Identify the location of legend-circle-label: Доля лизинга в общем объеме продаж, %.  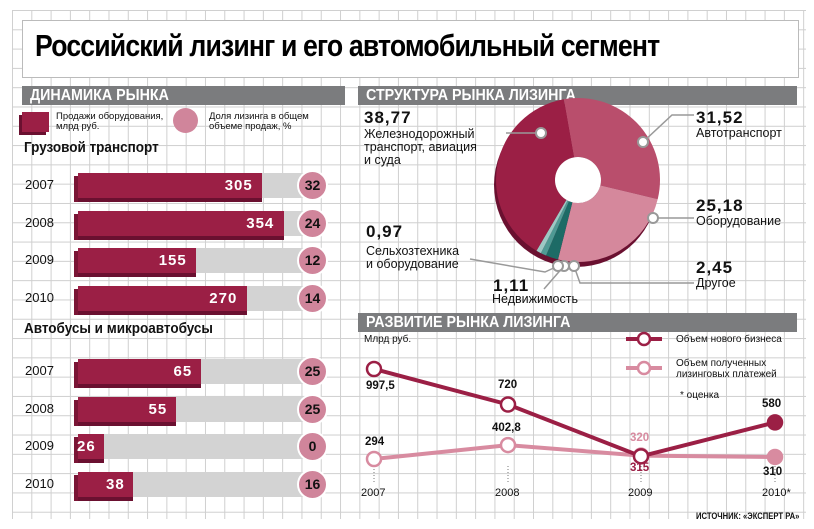
(259, 121).